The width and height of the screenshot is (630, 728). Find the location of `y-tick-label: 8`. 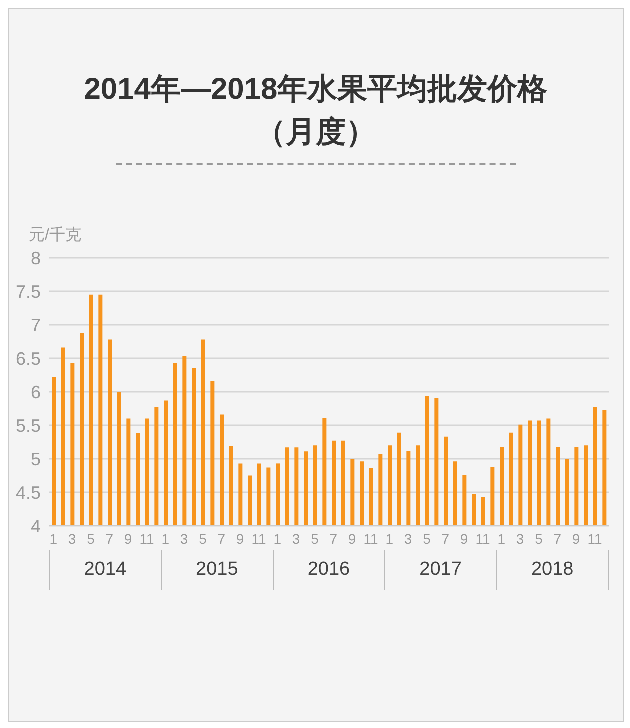

y-tick-label: 8 is located at coordinates (35, 258).